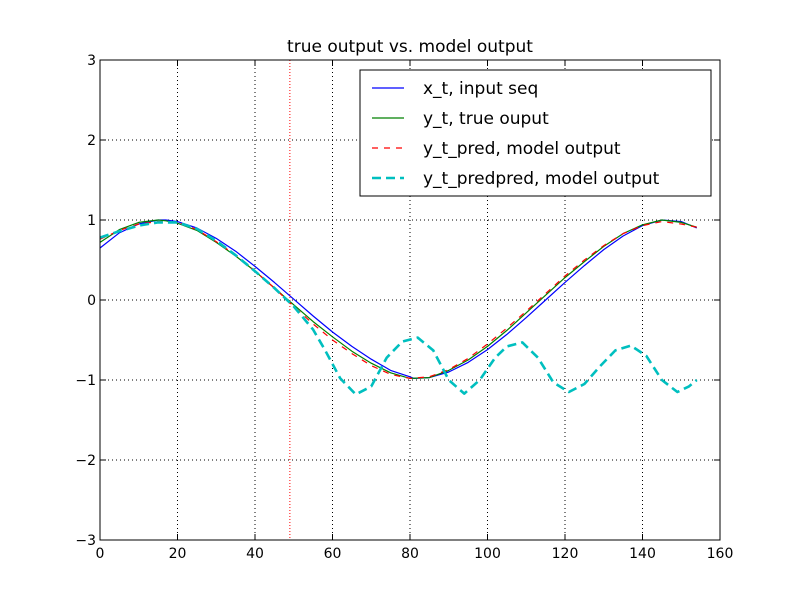 The width and height of the screenshot is (800, 600). I want to click on y-tick-label: 2, so click(91, 141).